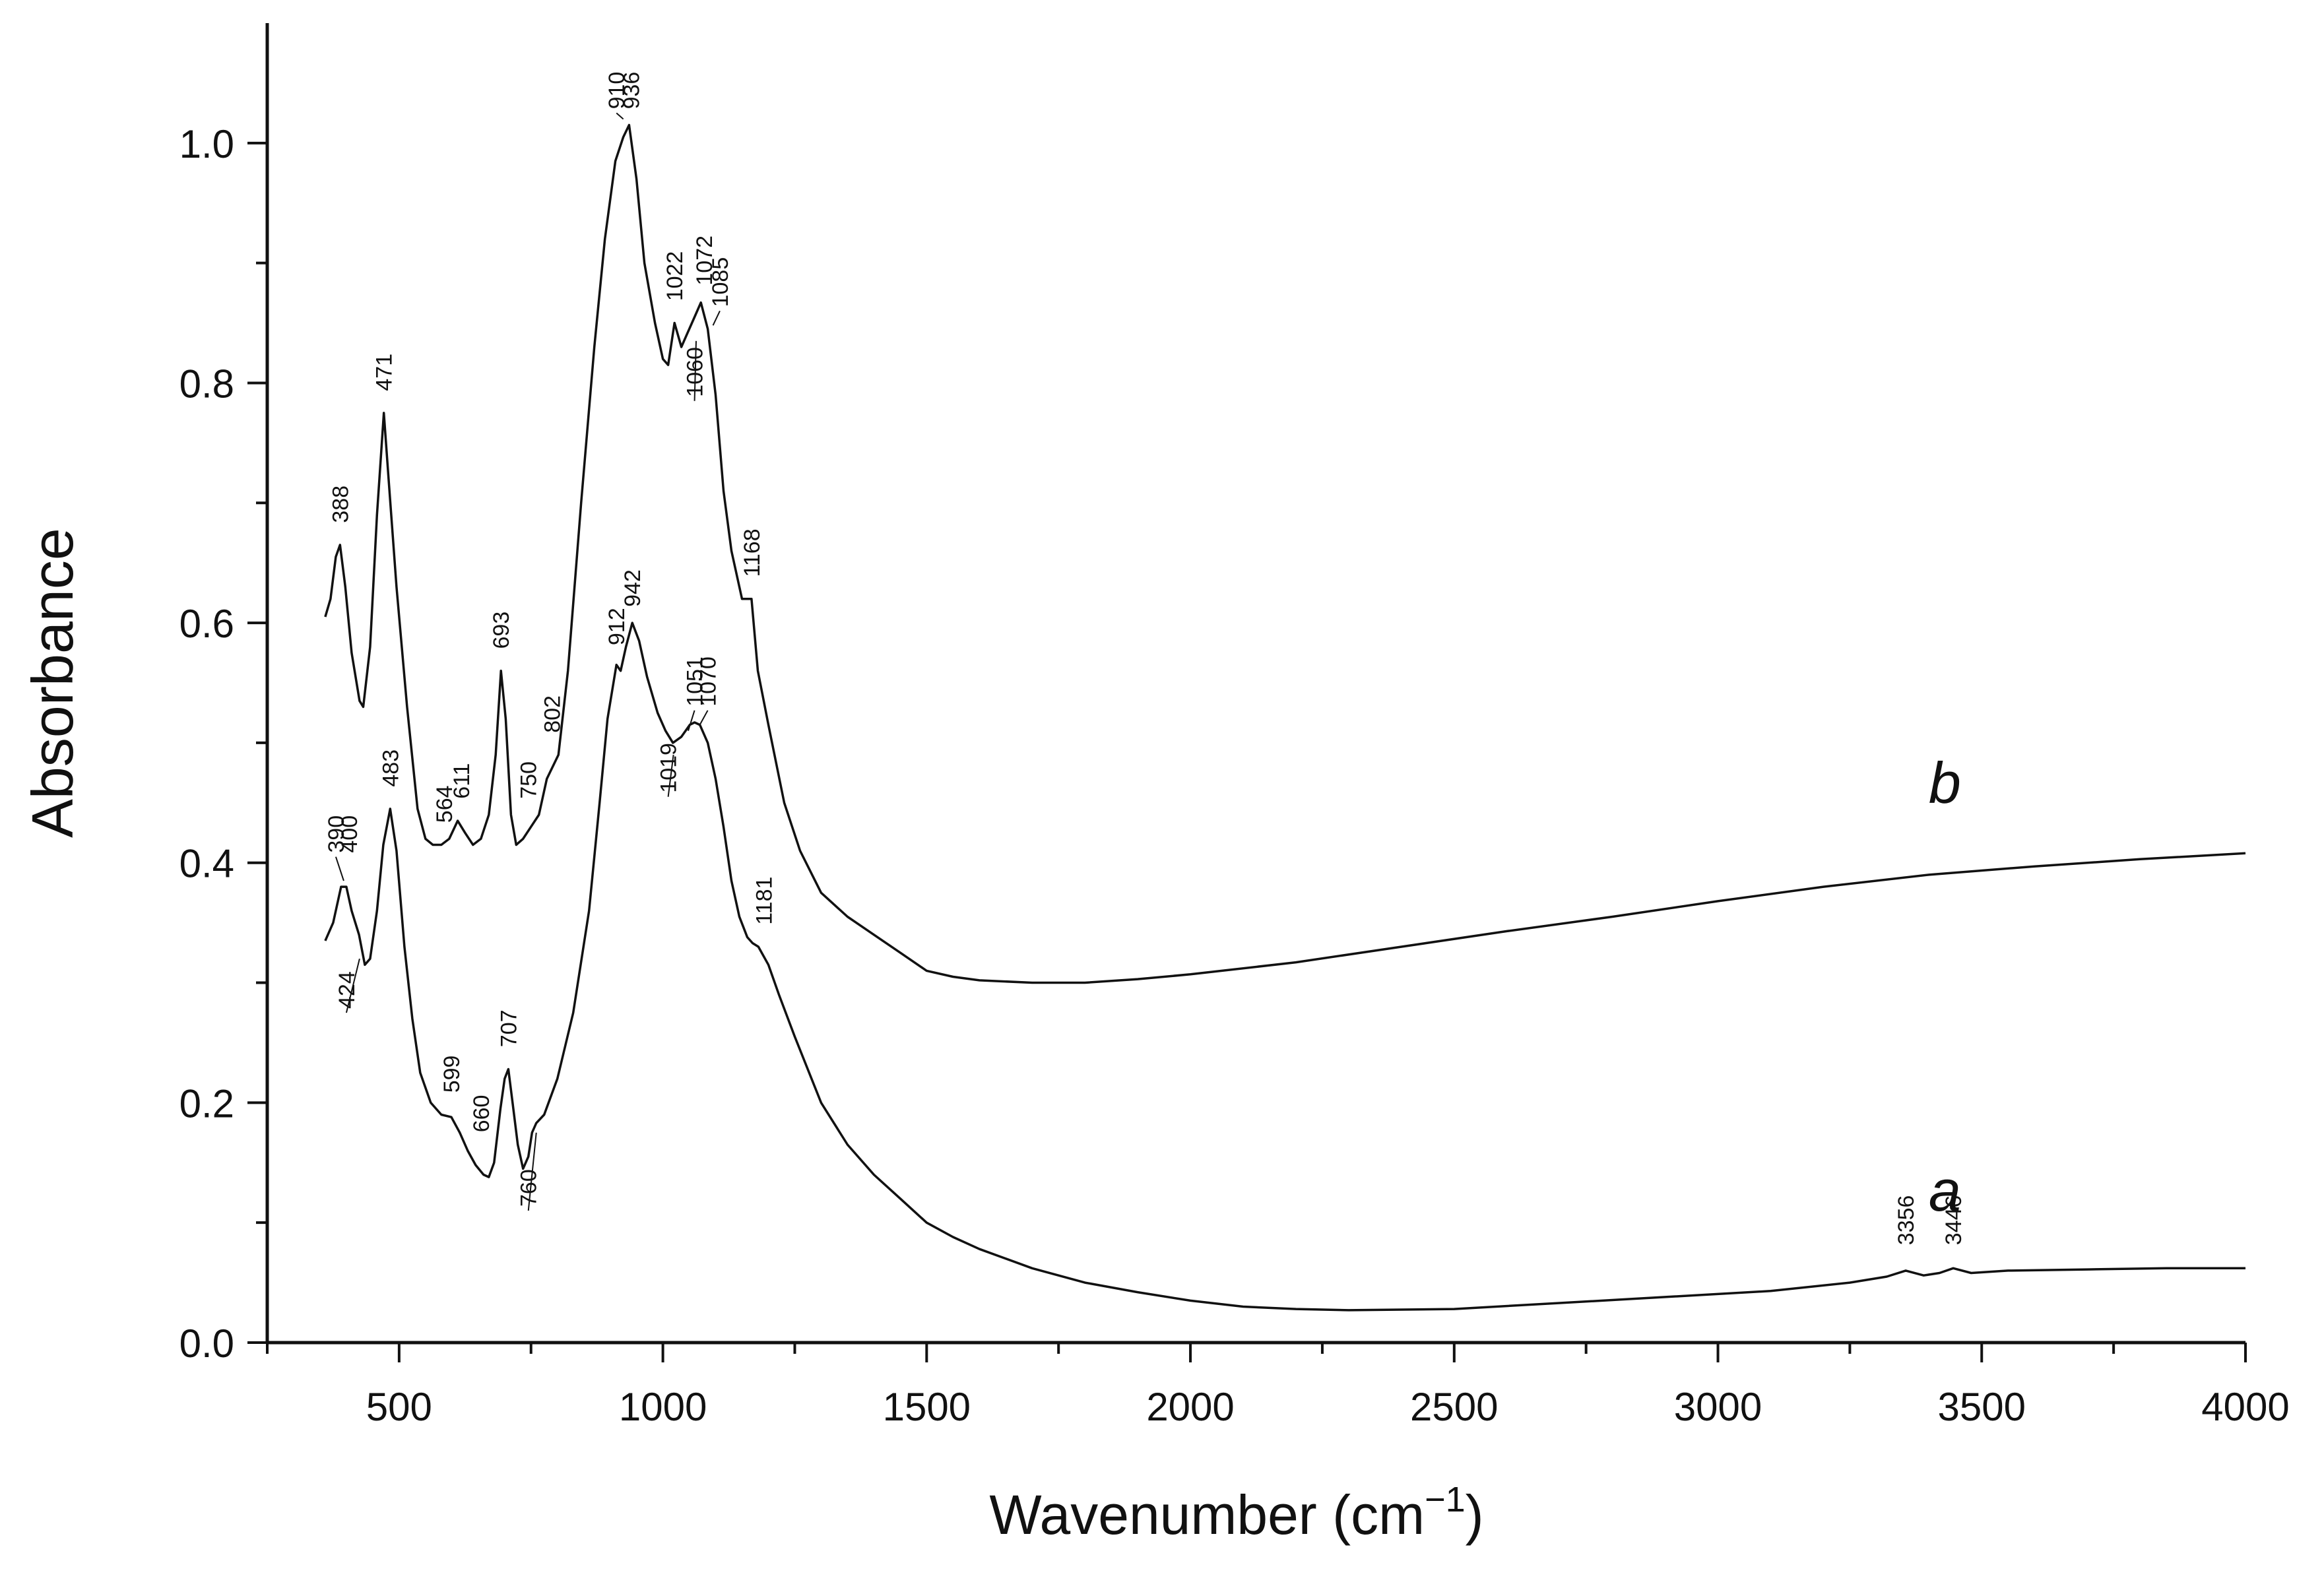 The image size is (2324, 1590). What do you see at coordinates (501, 630) in the screenshot?
I see `peak-label: 693` at bounding box center [501, 630].